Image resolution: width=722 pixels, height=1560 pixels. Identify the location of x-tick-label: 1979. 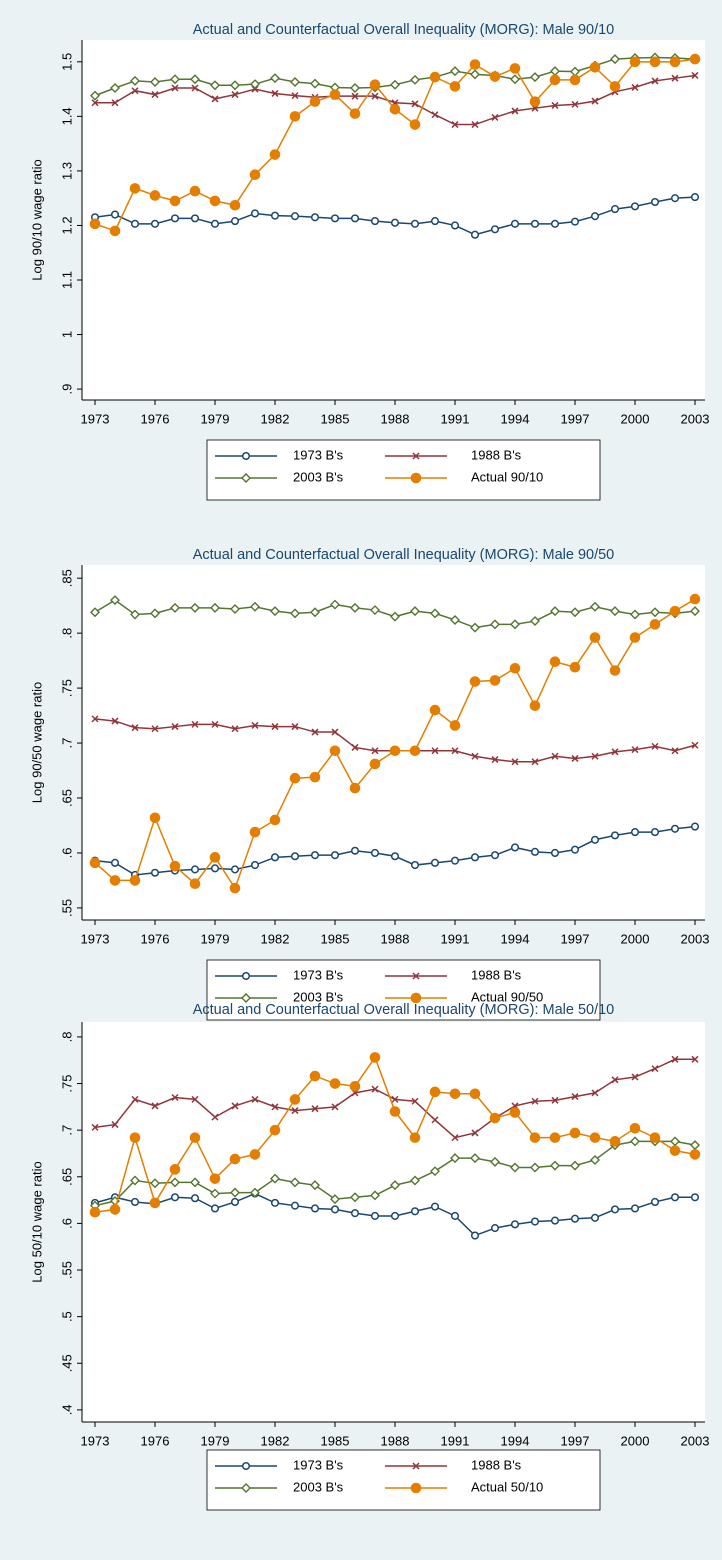
(215, 418).